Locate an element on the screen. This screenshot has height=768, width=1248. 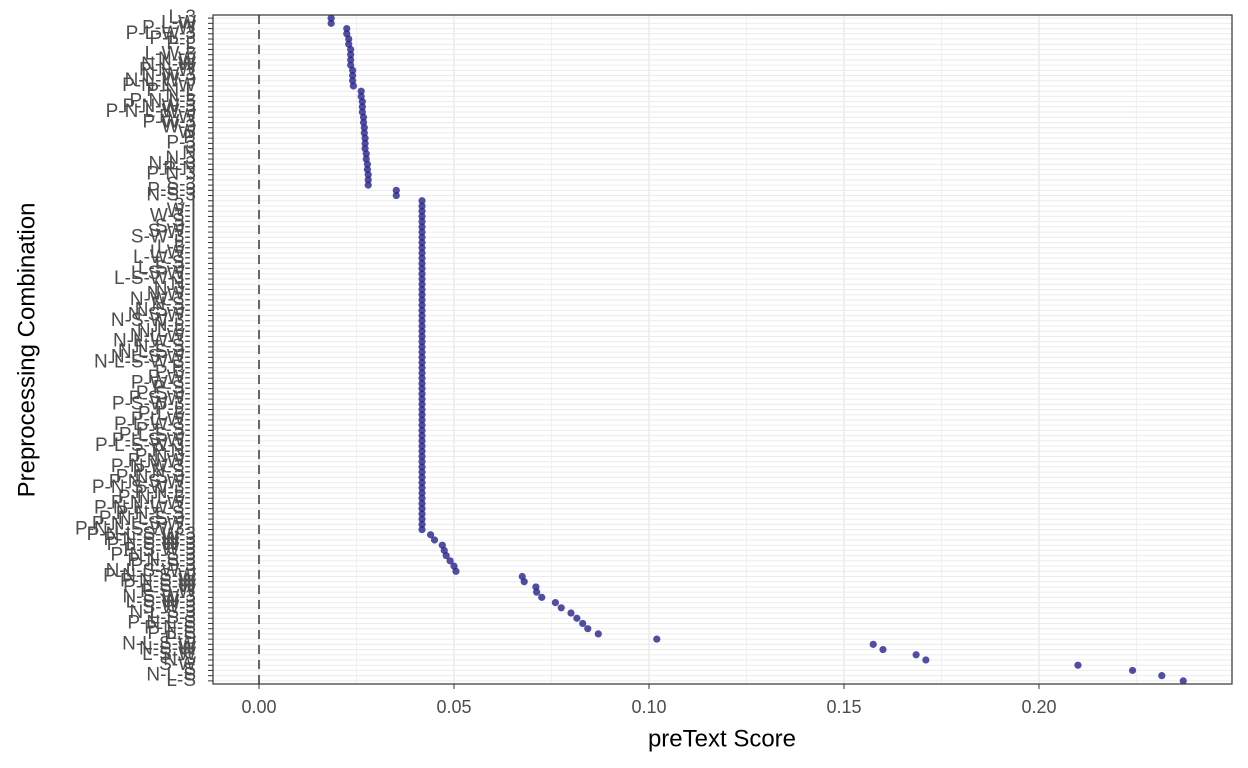
y-tick-label: P-L-W is located at coordinates (169, 28).